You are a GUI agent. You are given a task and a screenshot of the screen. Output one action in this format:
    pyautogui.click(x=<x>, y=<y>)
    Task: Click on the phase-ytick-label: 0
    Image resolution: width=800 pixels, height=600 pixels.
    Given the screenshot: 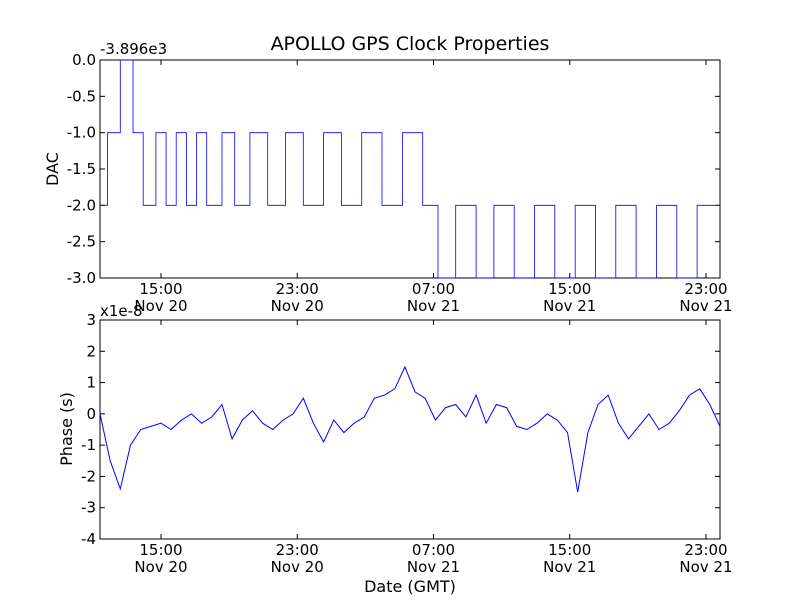 What is the action you would take?
    pyautogui.click(x=91, y=414)
    